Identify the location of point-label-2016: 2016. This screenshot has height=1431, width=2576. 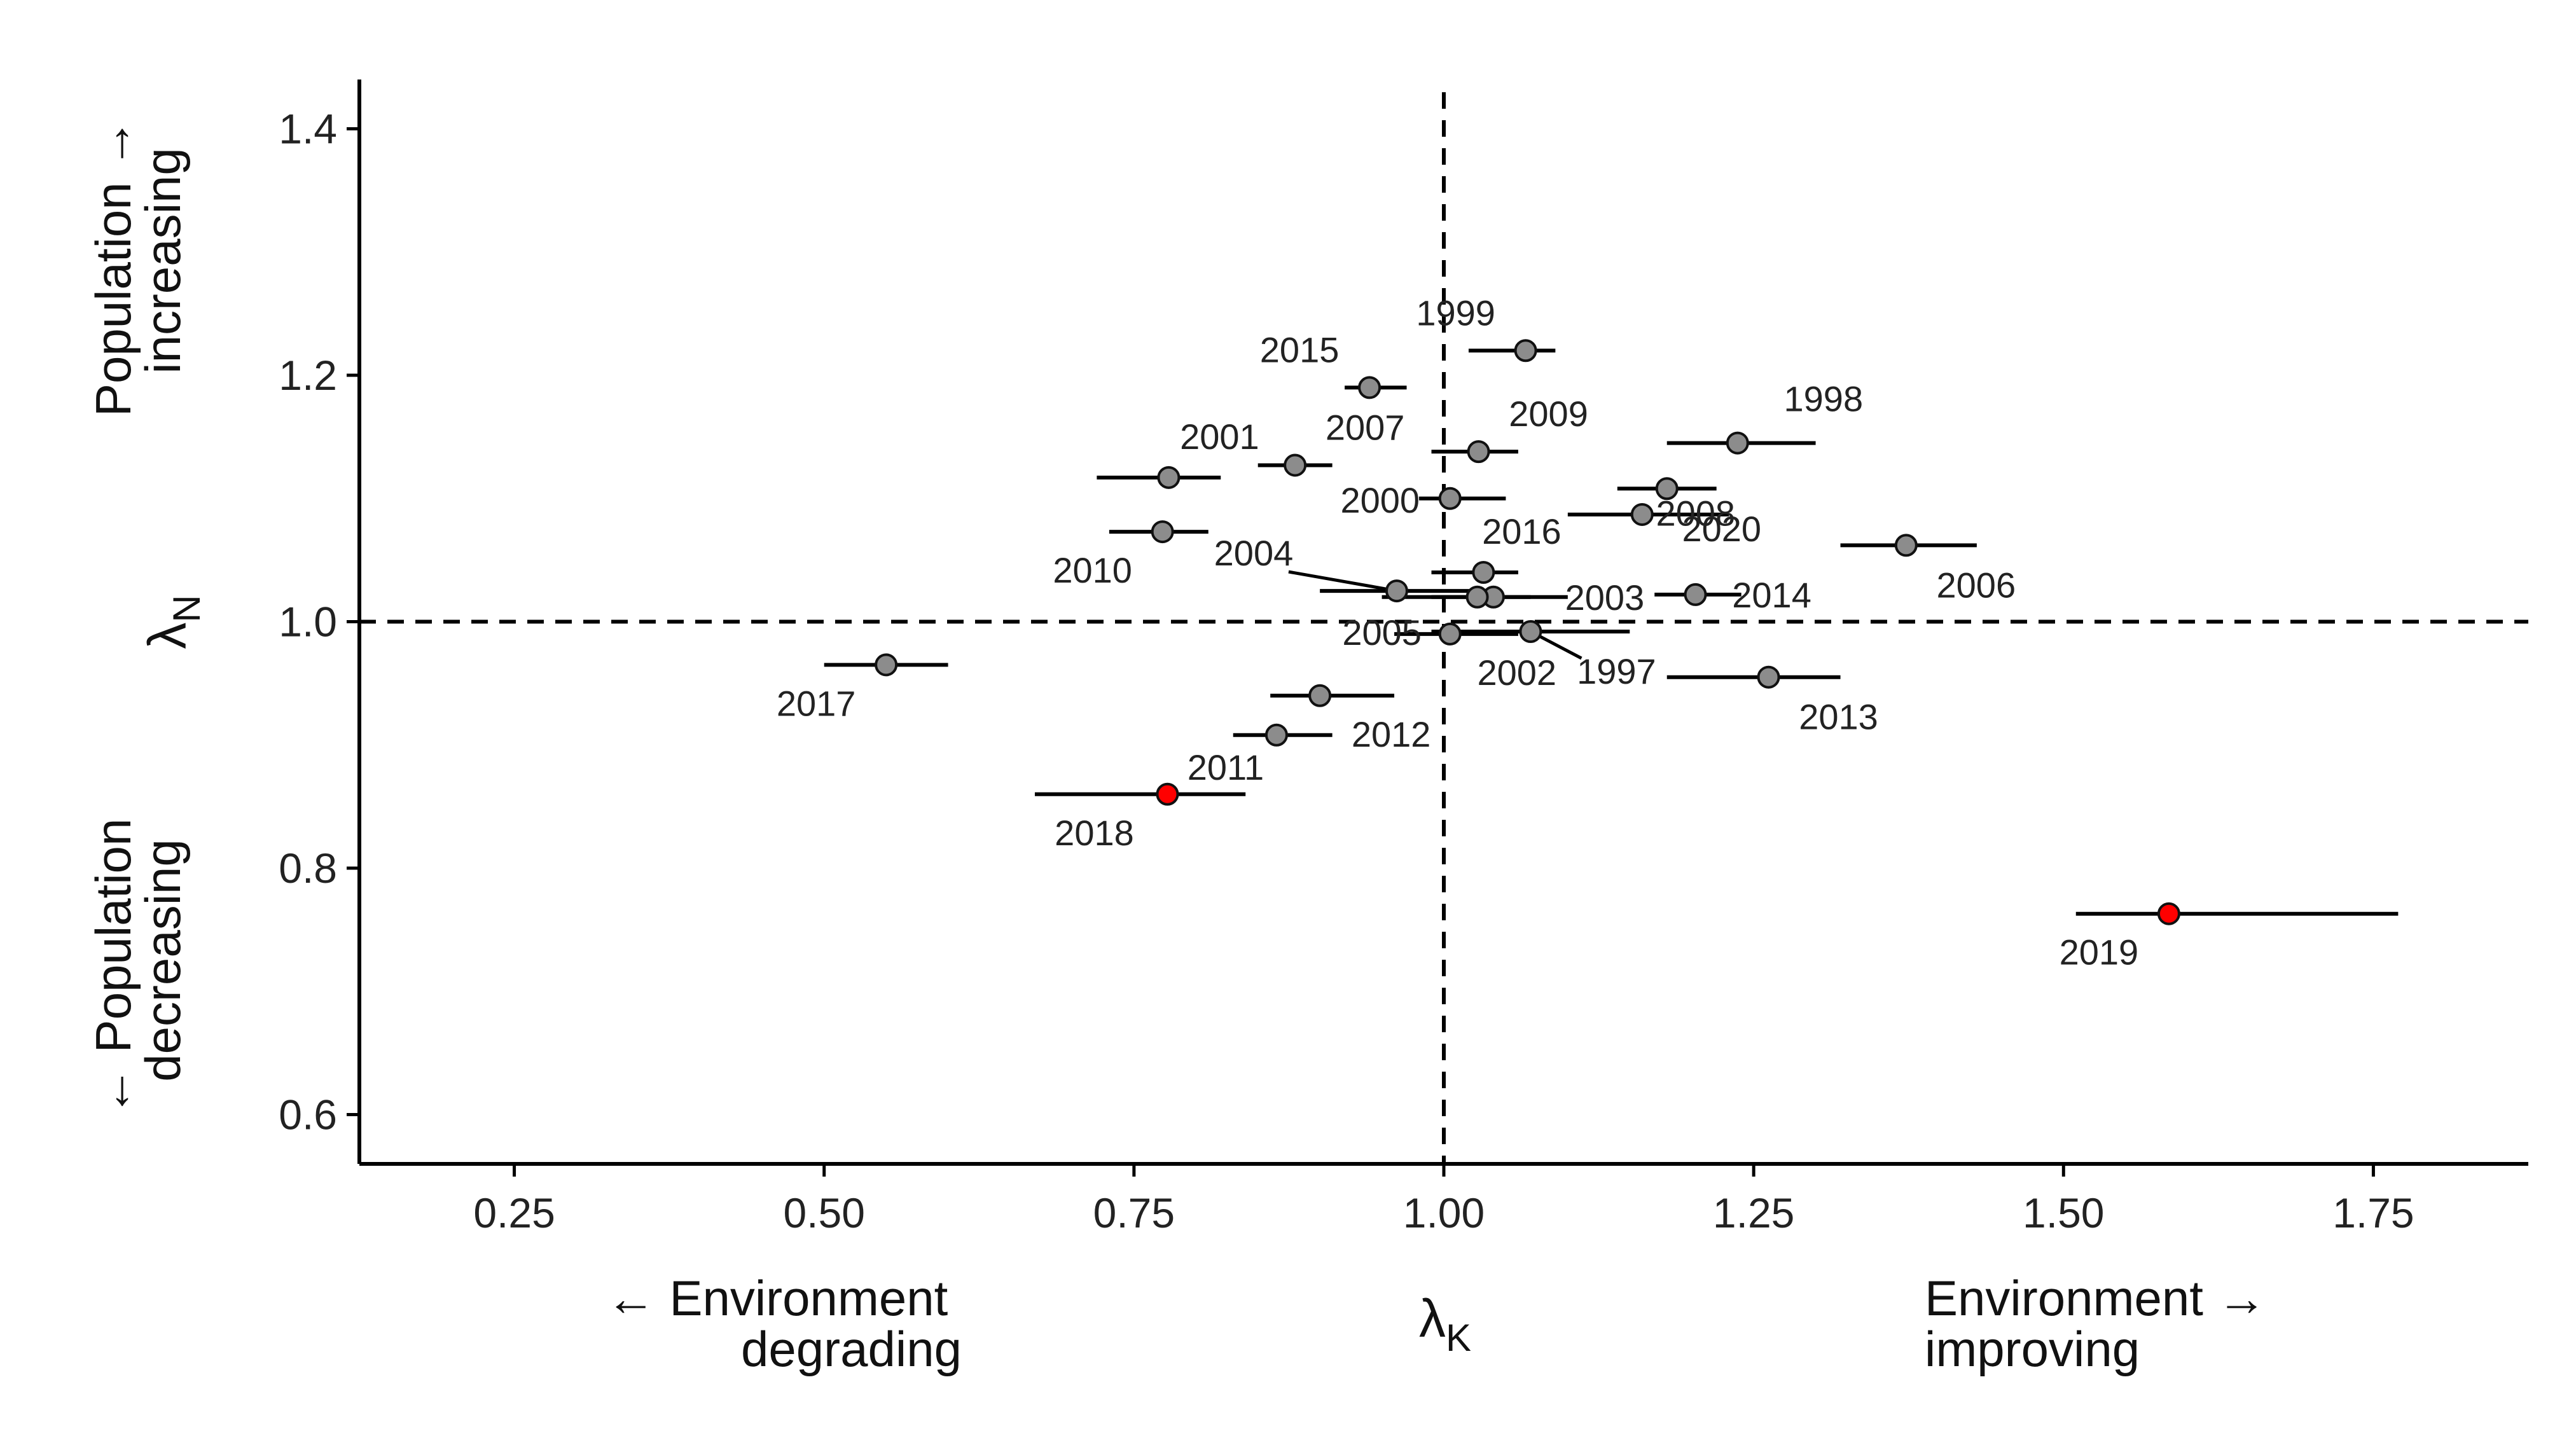
(1522, 531).